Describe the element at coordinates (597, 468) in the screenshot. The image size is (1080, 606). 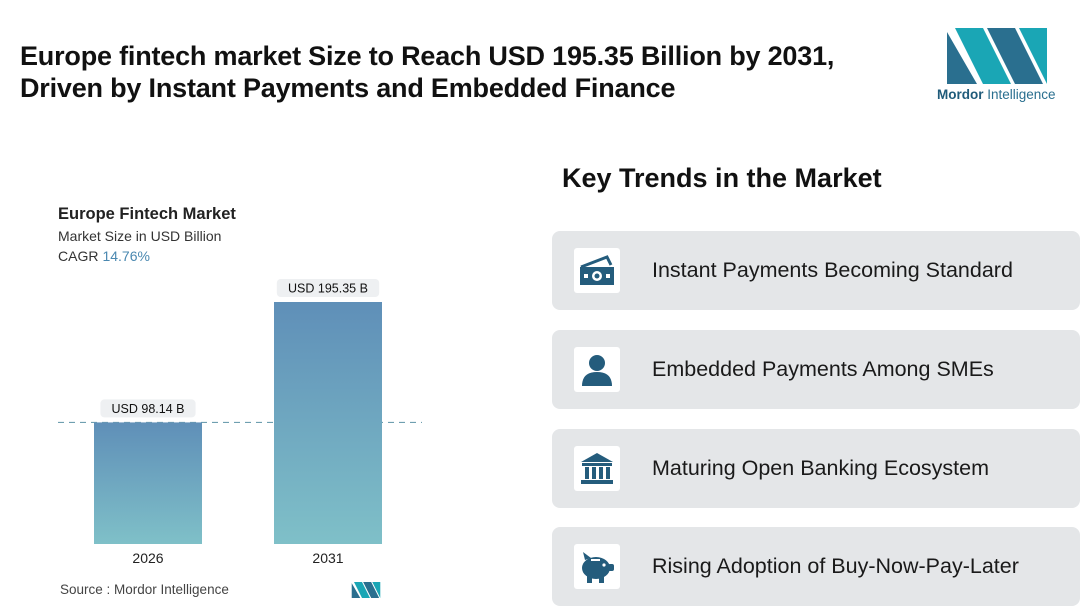
I see `bank-icon` at that location.